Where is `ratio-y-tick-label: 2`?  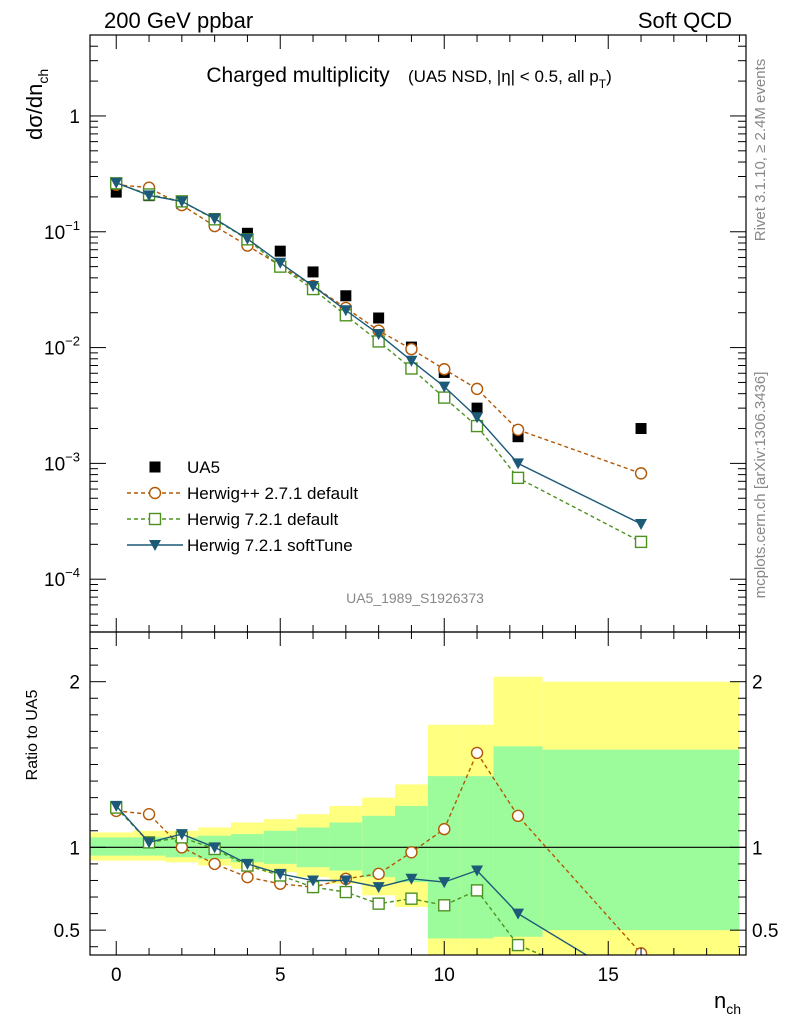 ratio-y-tick-label: 2 is located at coordinates (74, 683).